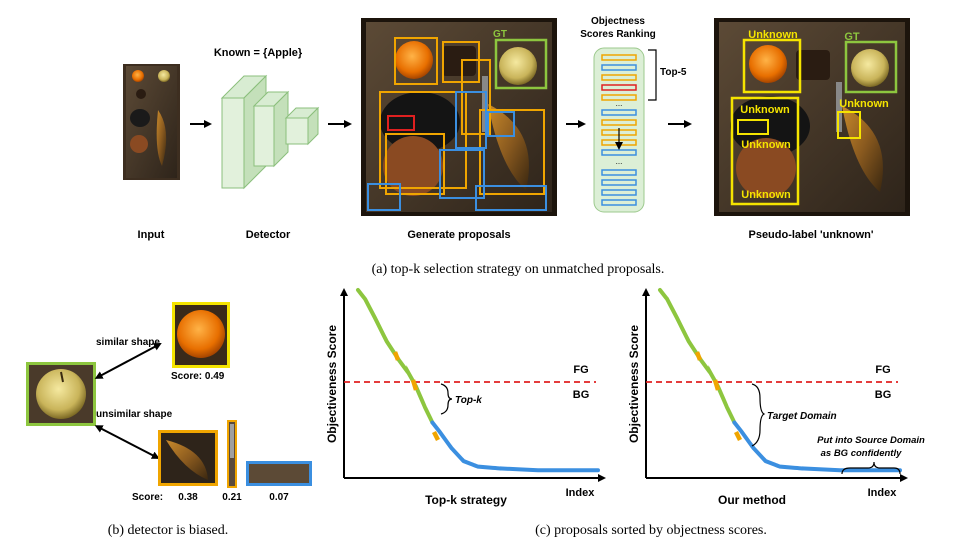  I want to click on arrow-similar, so click(128, 361).